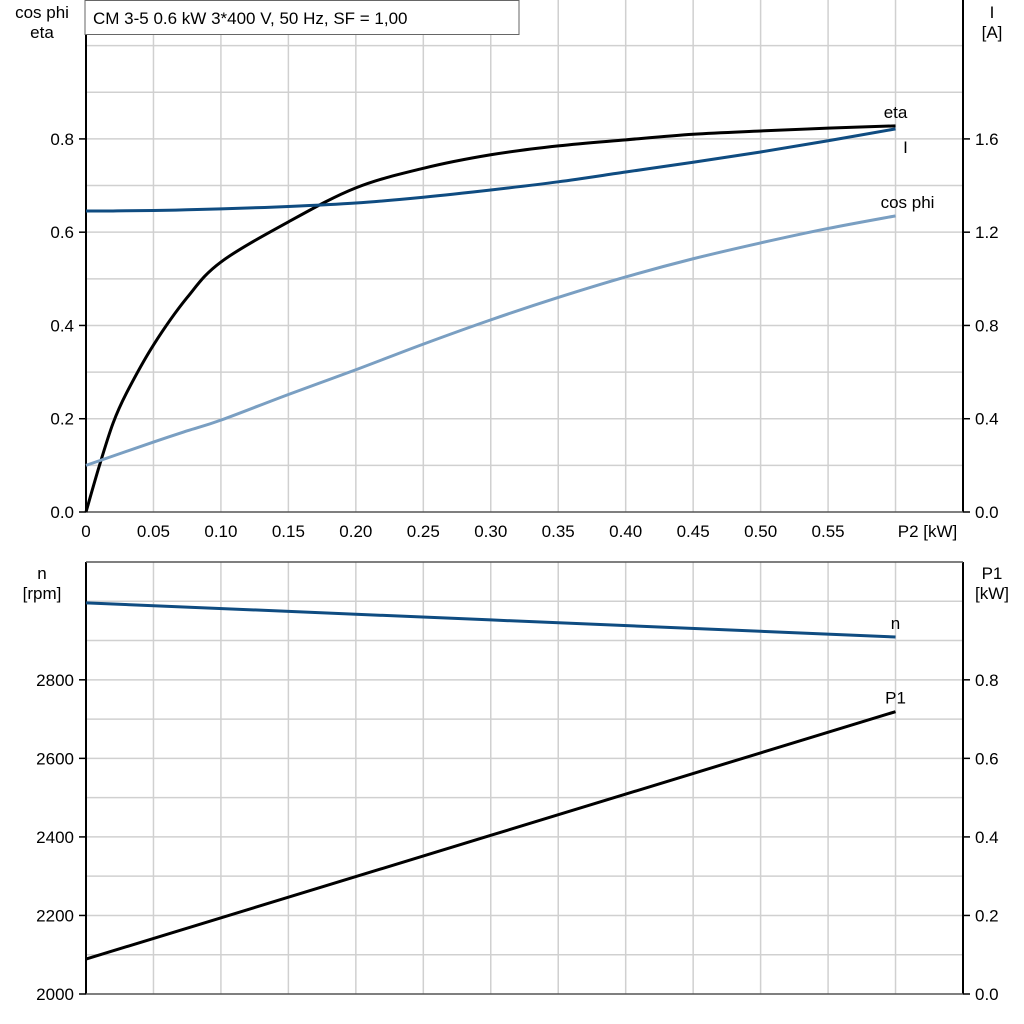  I want to click on y-tick-label-left: 2600, so click(55, 758).